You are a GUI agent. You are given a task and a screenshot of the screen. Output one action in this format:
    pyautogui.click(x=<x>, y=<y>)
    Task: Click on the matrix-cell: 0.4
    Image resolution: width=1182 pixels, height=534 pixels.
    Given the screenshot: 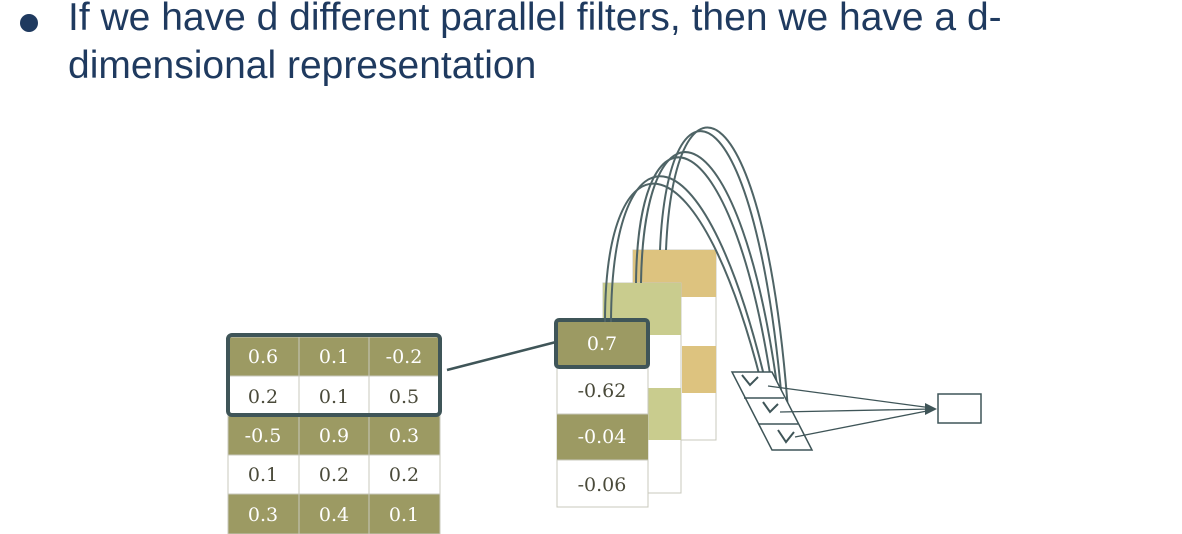 What is the action you would take?
    pyautogui.click(x=334, y=515)
    